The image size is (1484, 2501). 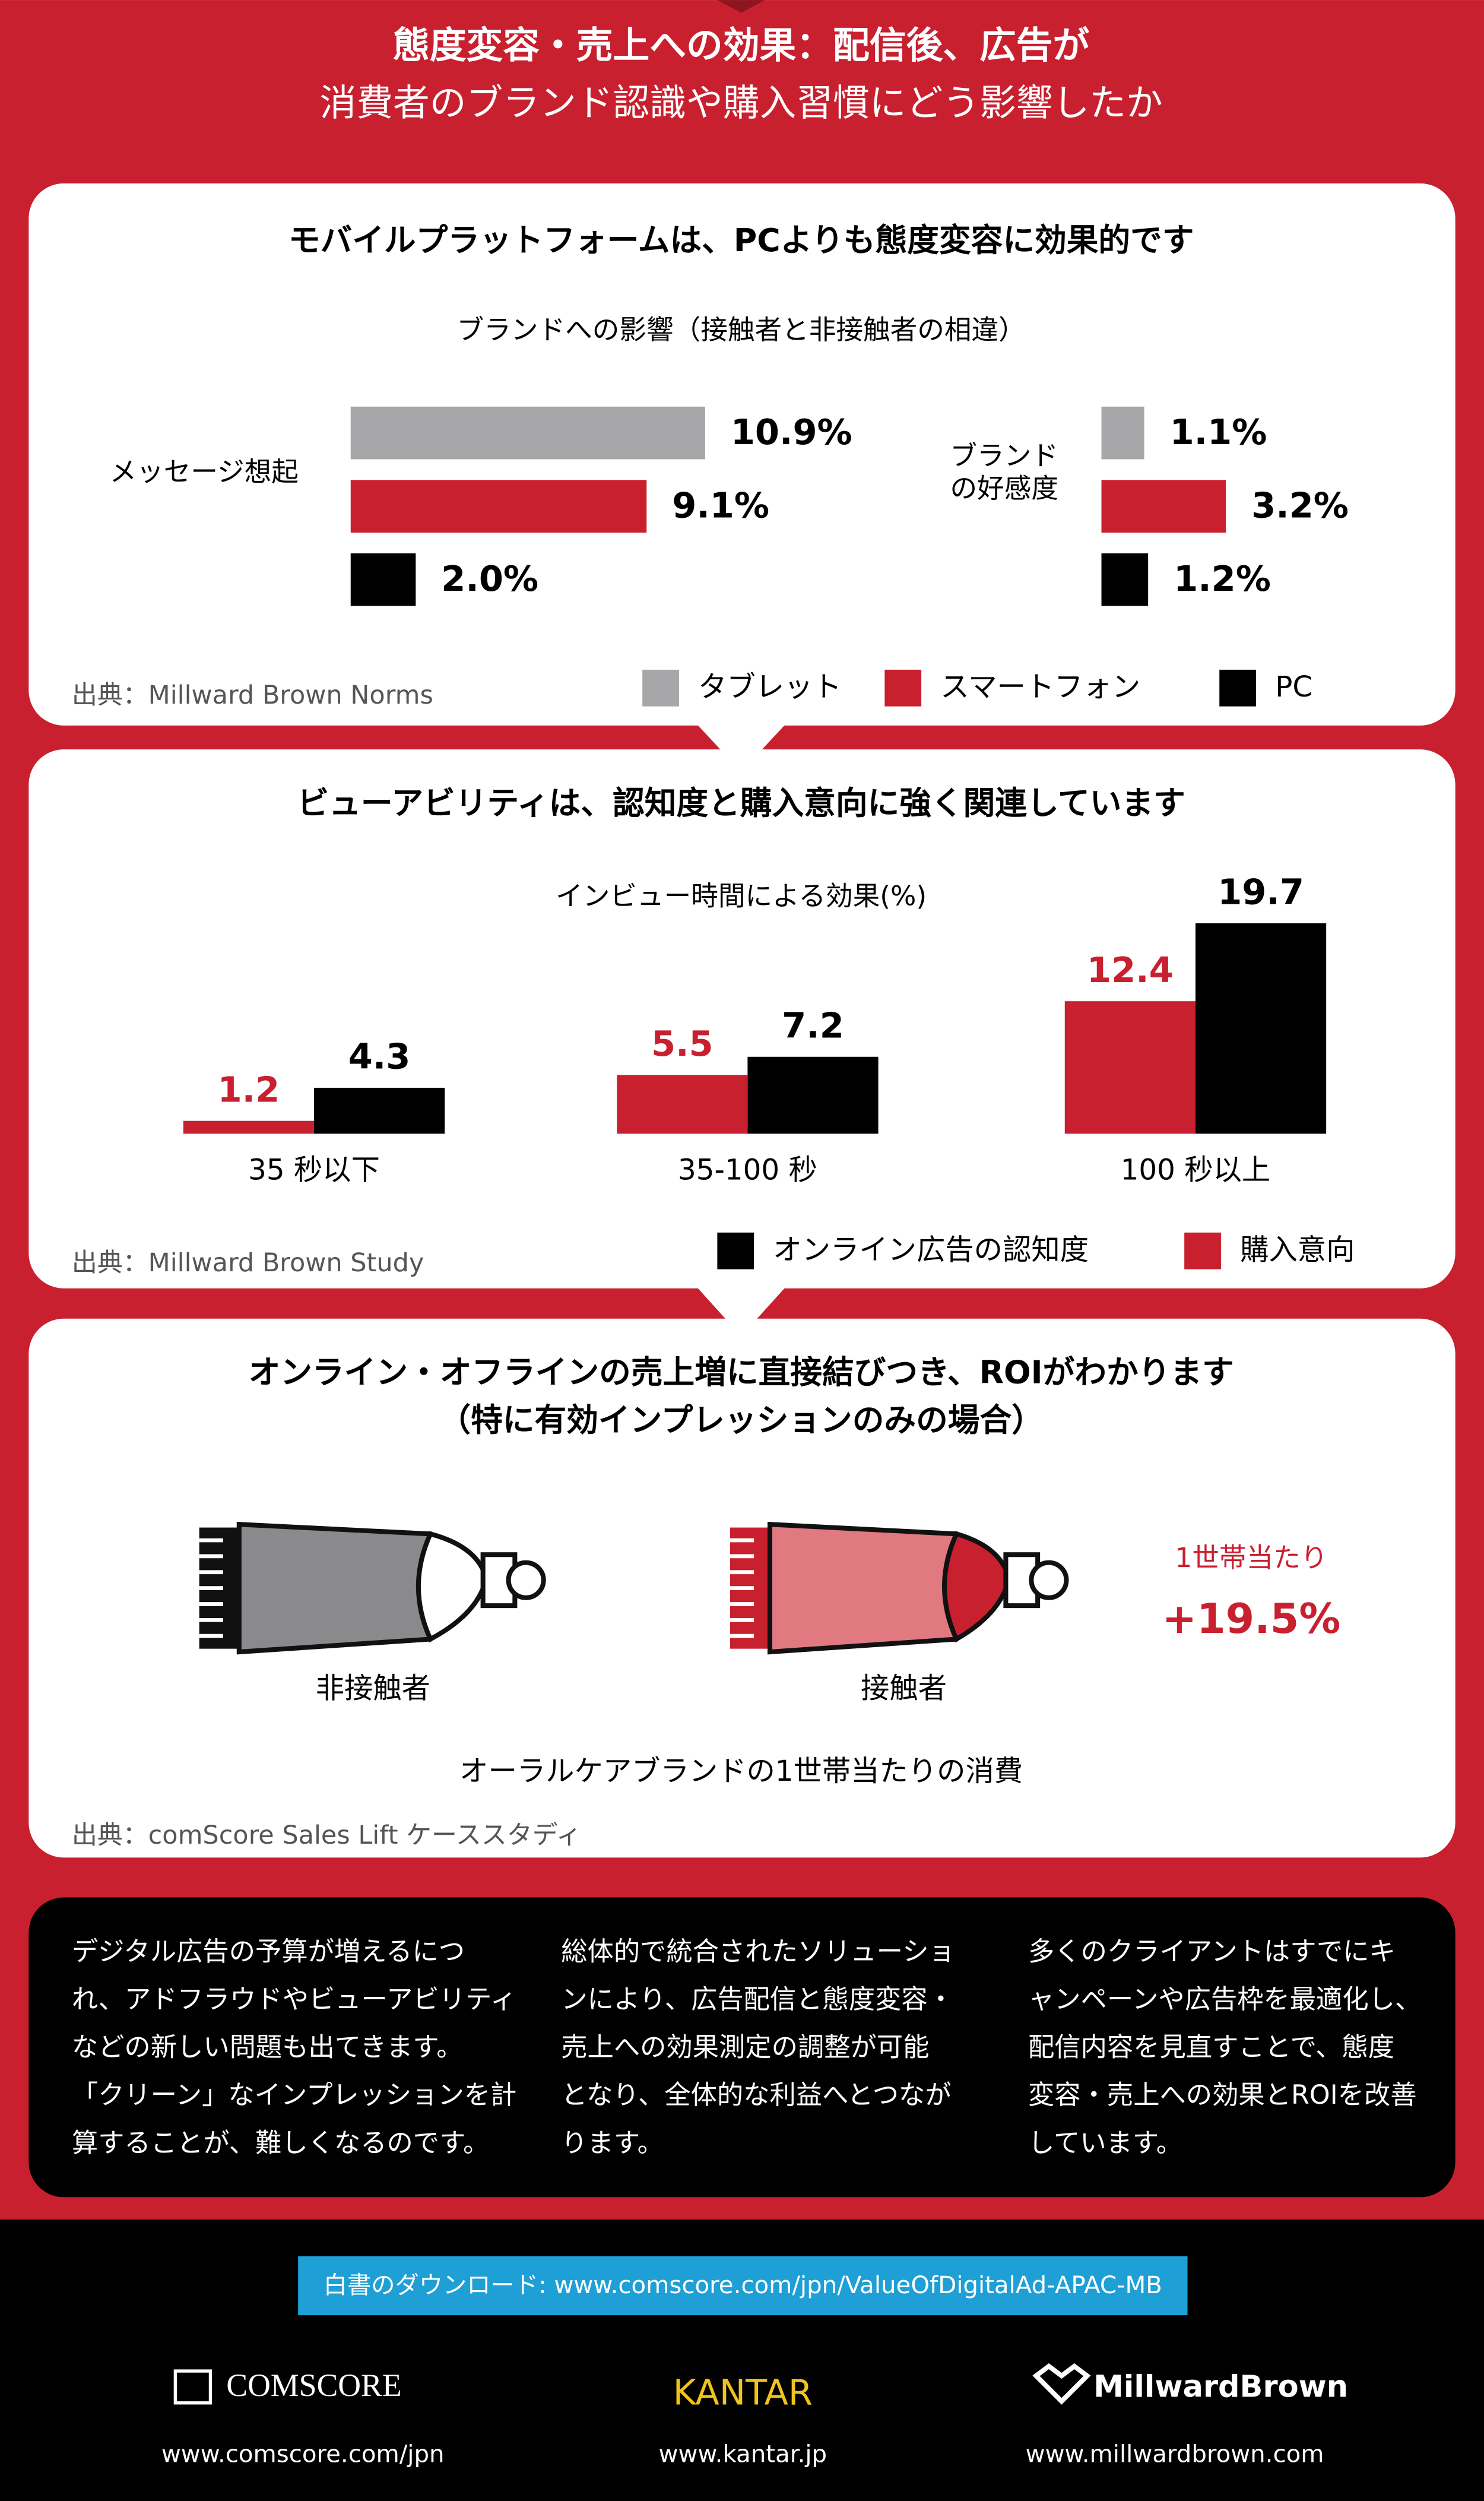 What do you see at coordinates (203, 472) in the screenshot?
I see `category-label: メッセージ想起` at bounding box center [203, 472].